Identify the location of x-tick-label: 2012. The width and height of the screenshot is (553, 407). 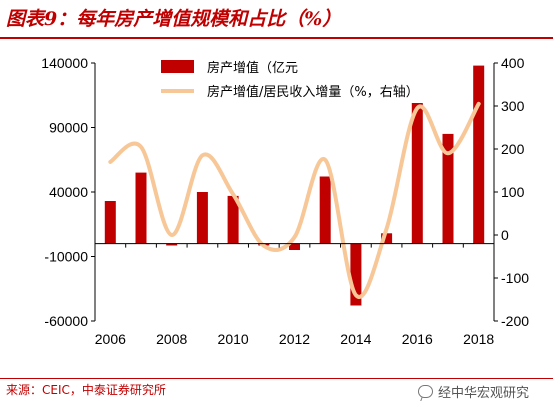
(294, 339).